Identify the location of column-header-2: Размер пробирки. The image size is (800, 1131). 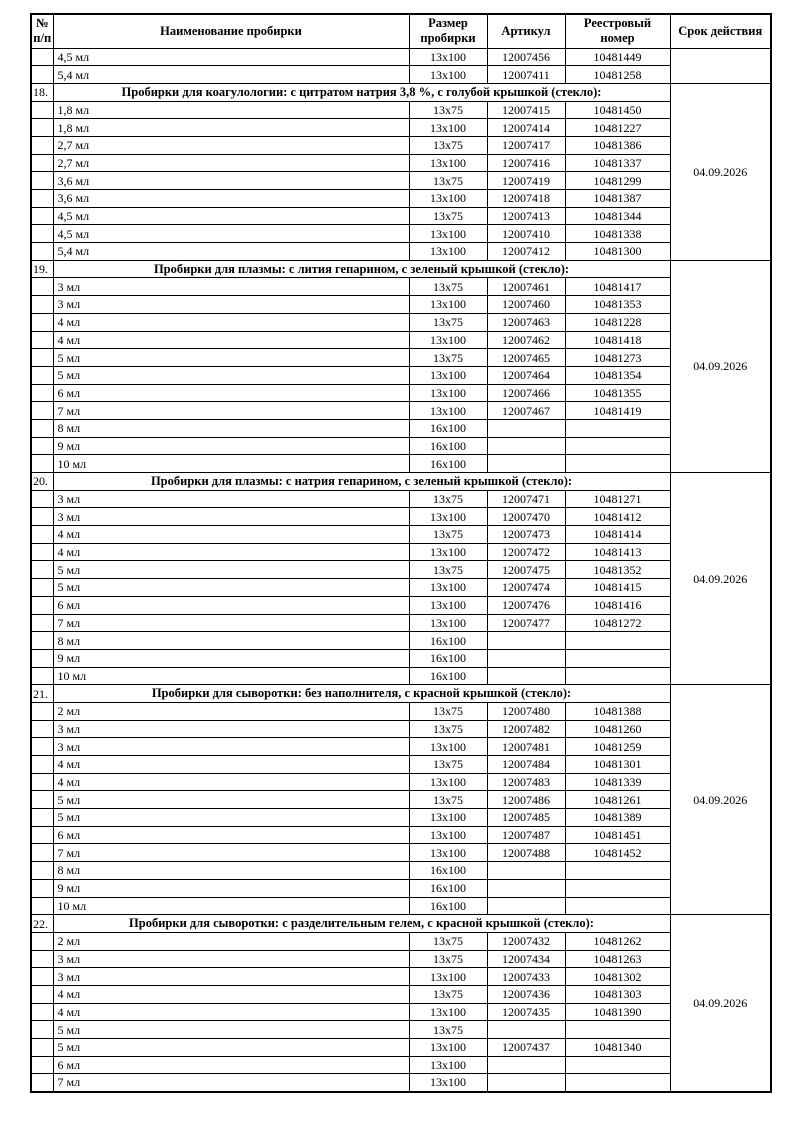
(448, 31).